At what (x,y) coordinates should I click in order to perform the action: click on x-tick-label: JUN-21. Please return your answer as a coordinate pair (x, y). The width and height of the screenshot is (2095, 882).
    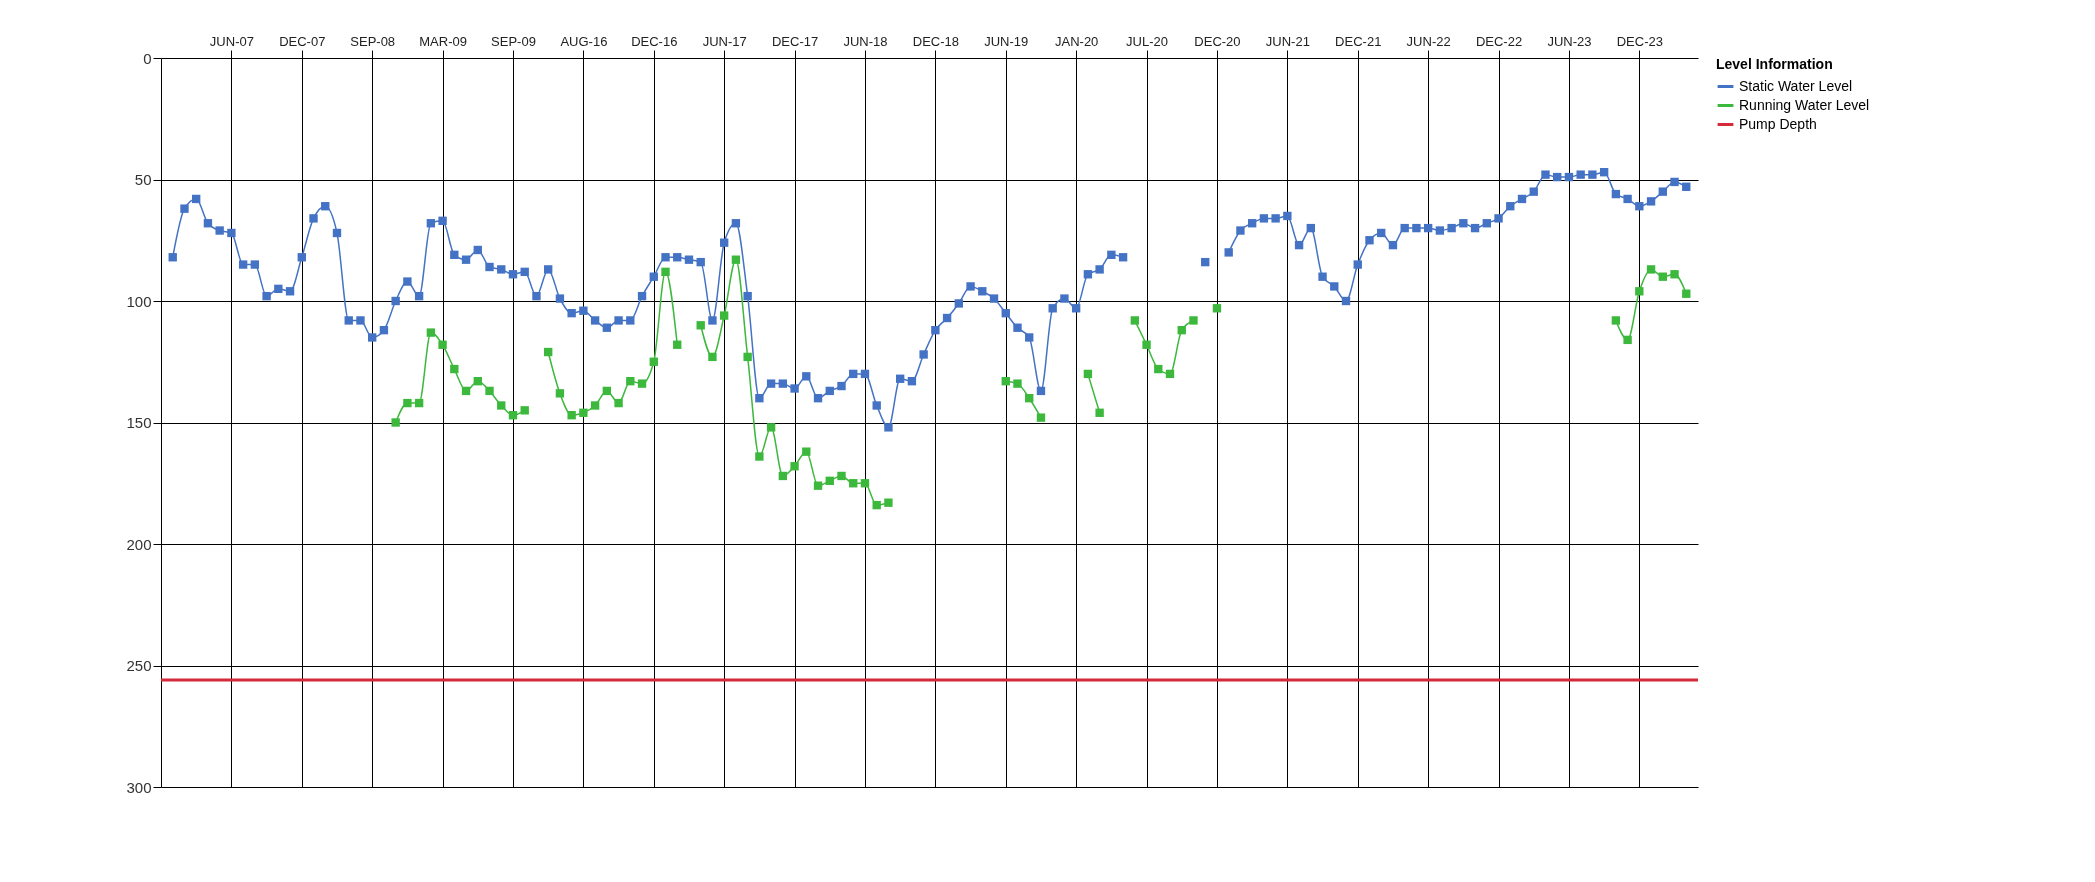
    Looking at the image, I should click on (1287, 41).